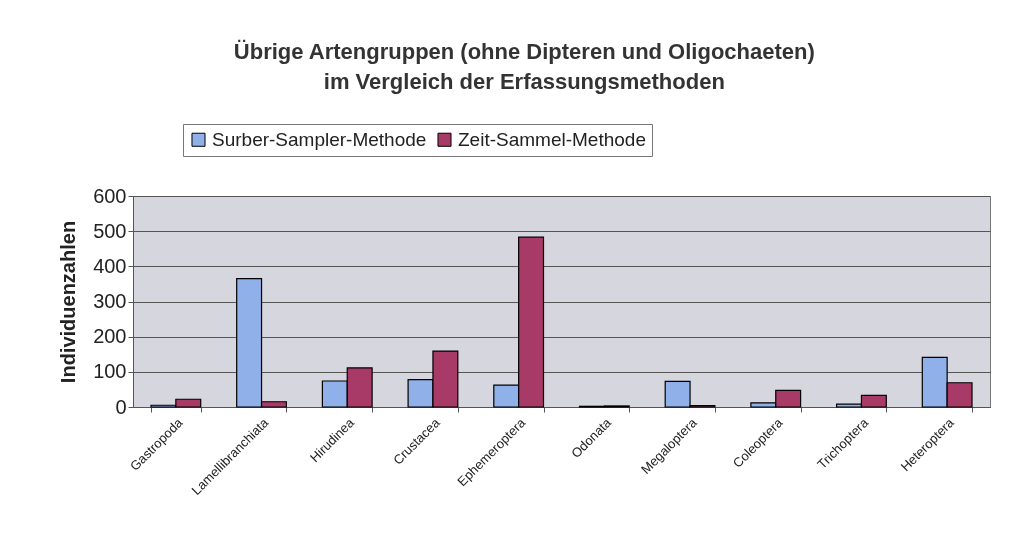 Image resolution: width=1011 pixels, height=560 pixels. What do you see at coordinates (110, 371) in the screenshot?
I see `y-tick-label: 100` at bounding box center [110, 371].